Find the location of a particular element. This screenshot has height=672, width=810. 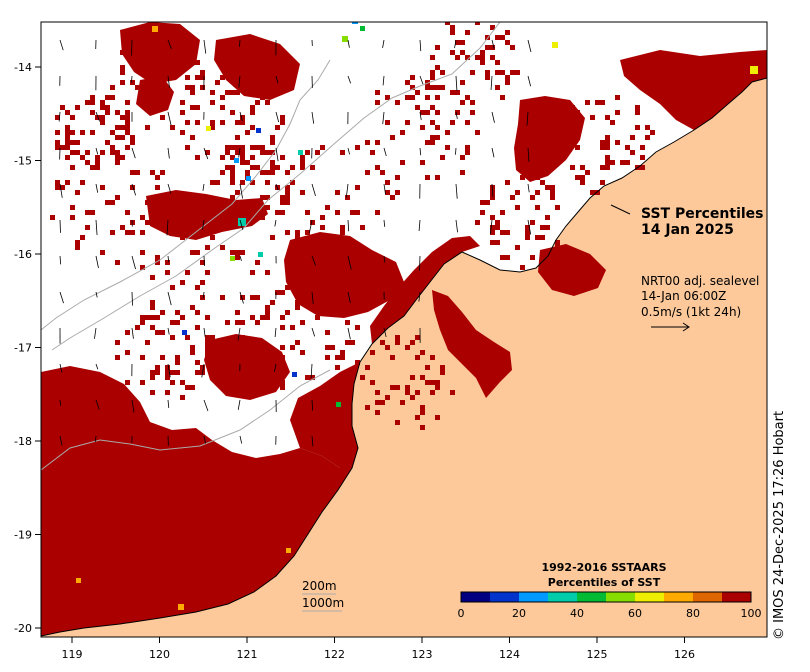

isobath-inner is located at coordinates (186, 420).